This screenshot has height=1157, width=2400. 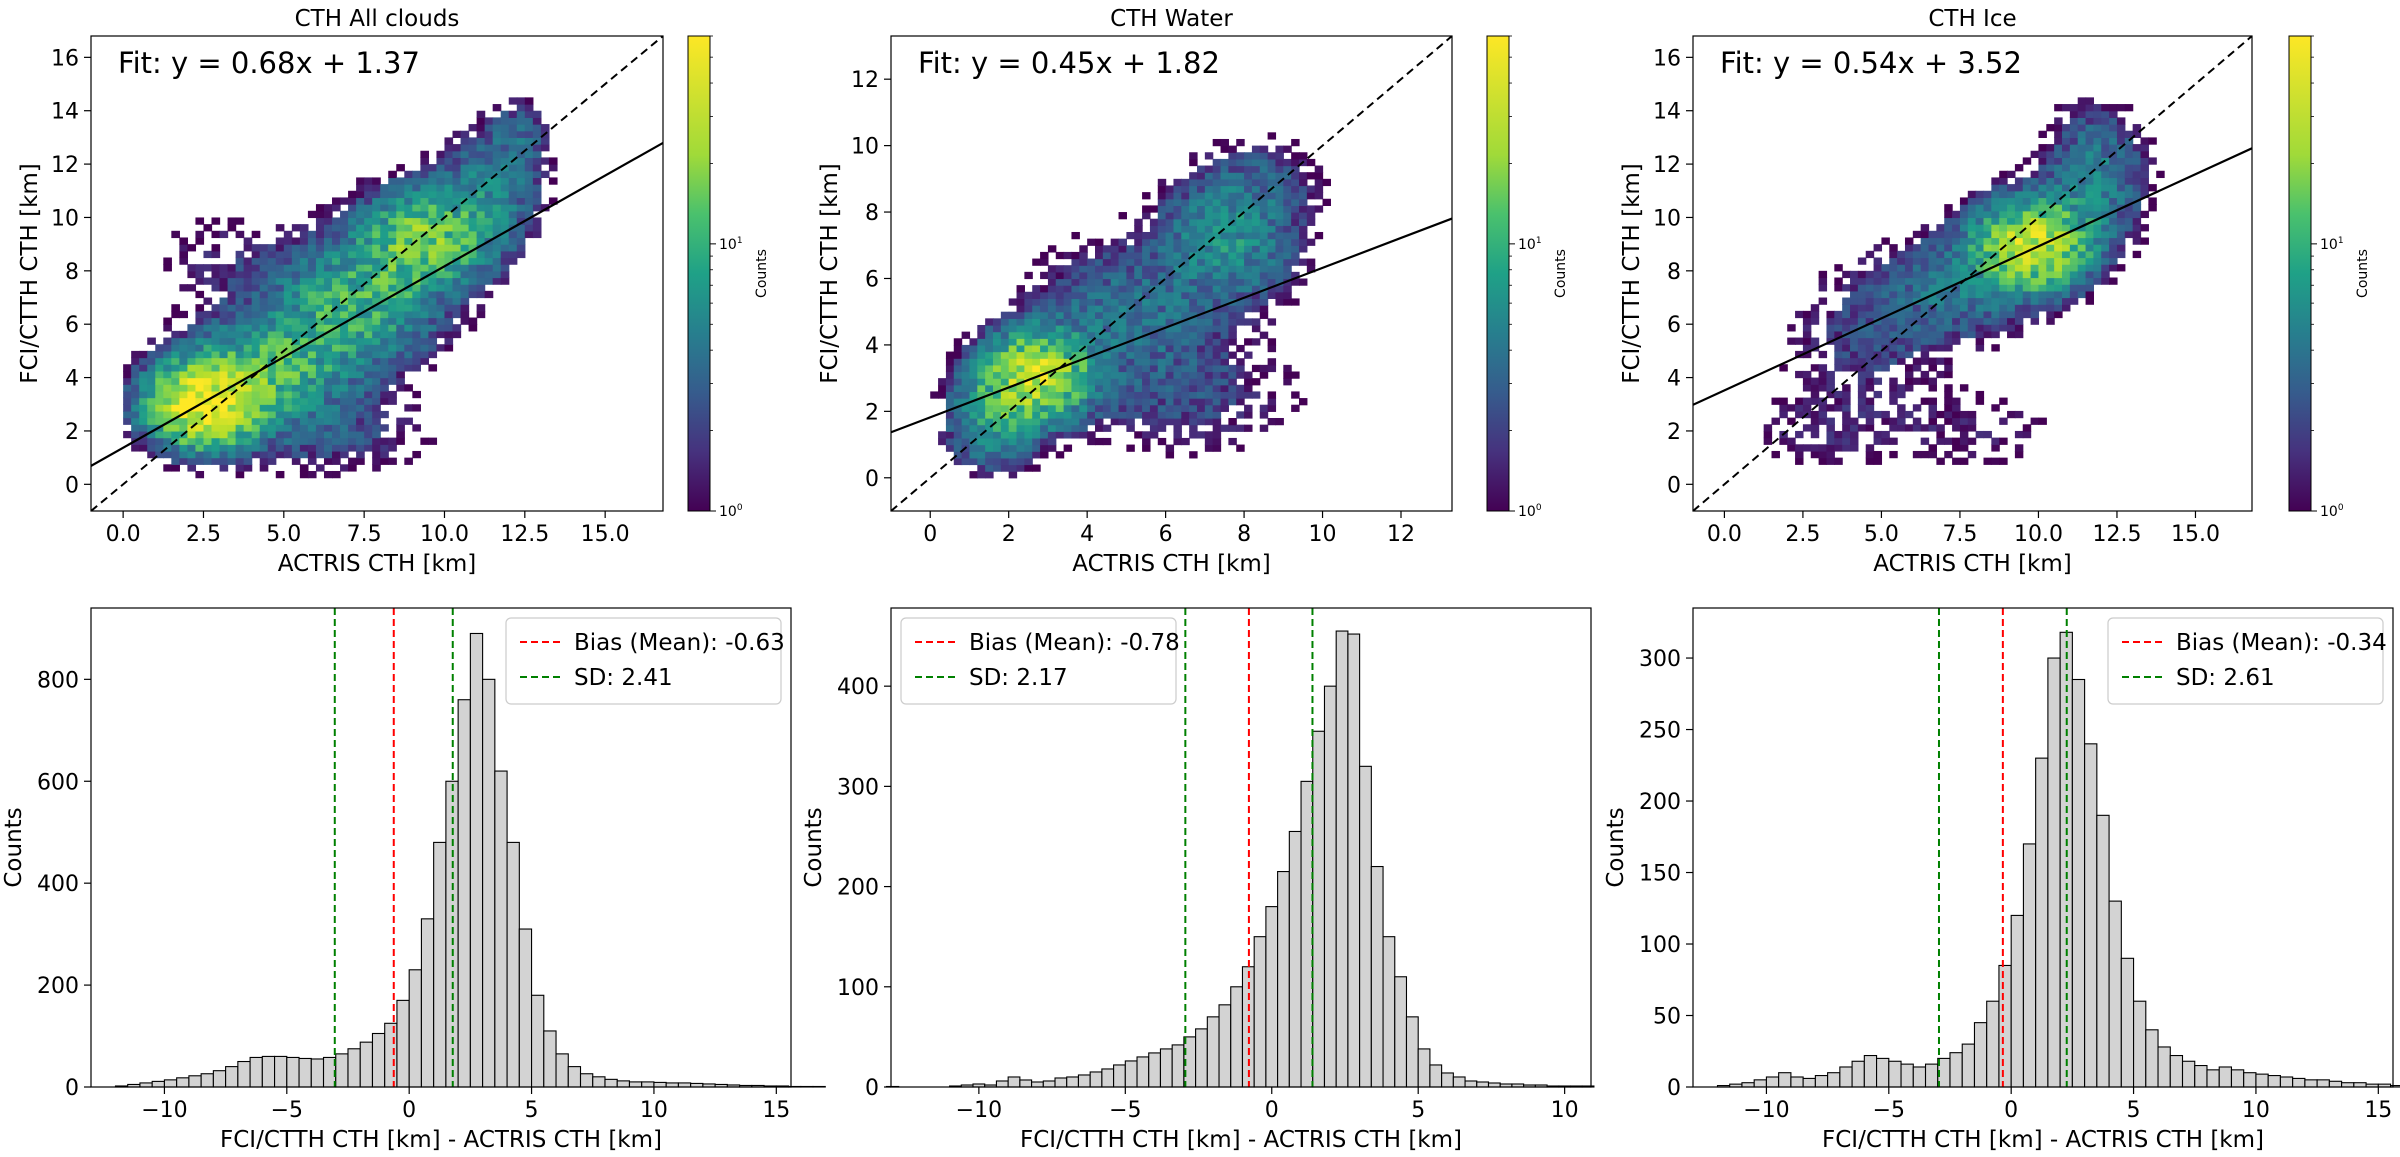 What do you see at coordinates (1241, 1140) in the screenshot?
I see `x-axis-label: FCI/CTTH CTH [km] - ACTRIS CTH [km]` at bounding box center [1241, 1140].